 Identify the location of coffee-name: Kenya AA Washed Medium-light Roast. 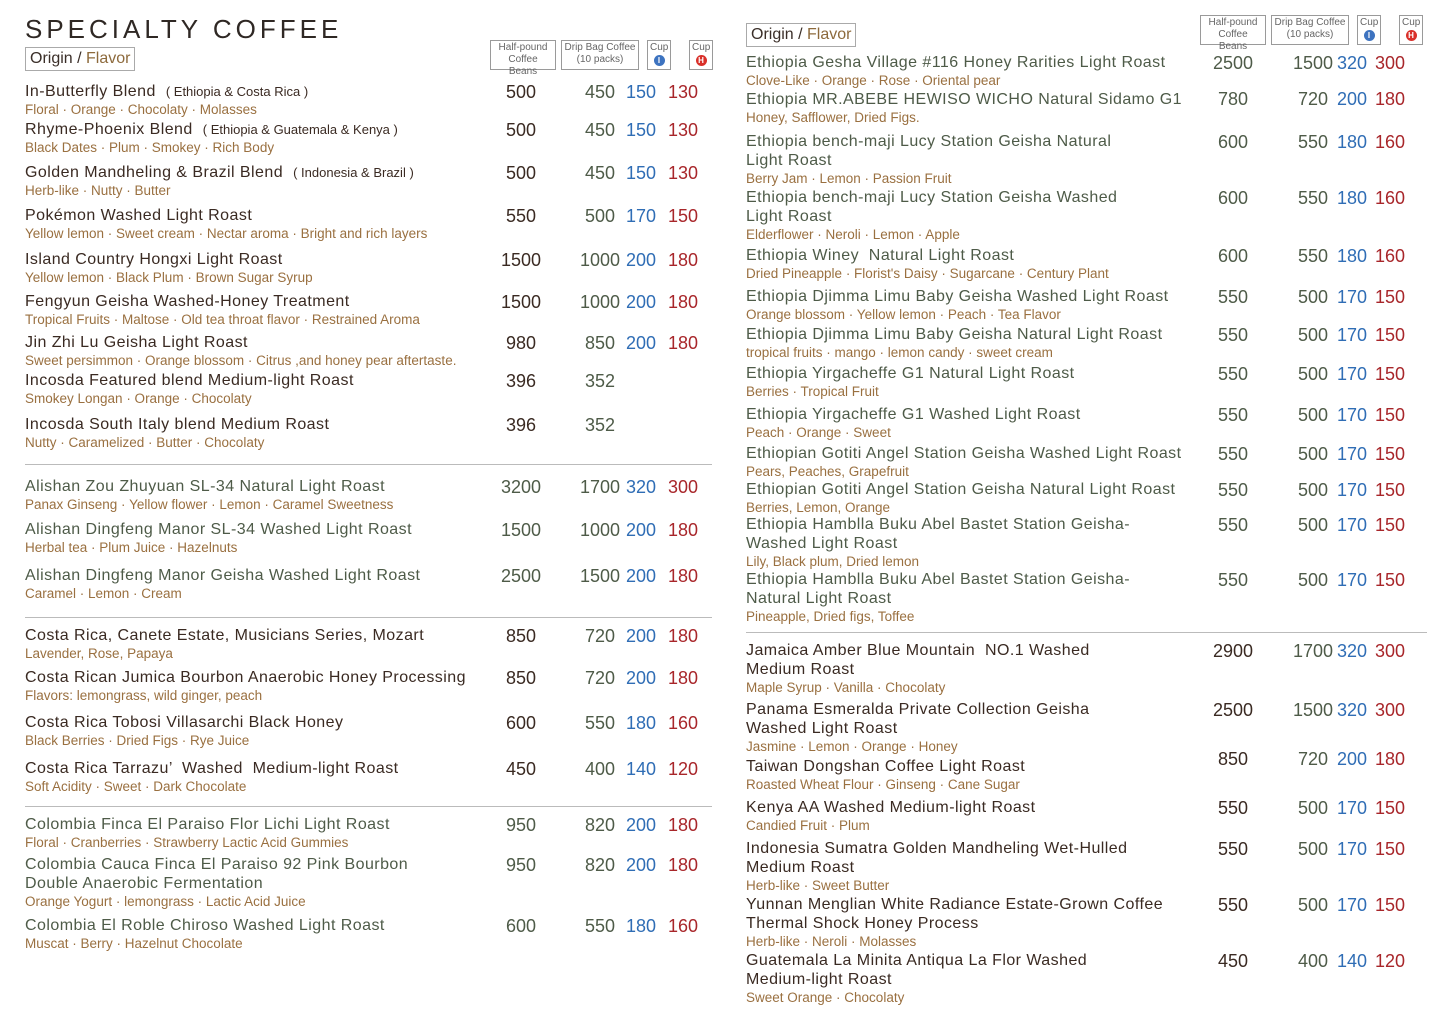
(891, 807).